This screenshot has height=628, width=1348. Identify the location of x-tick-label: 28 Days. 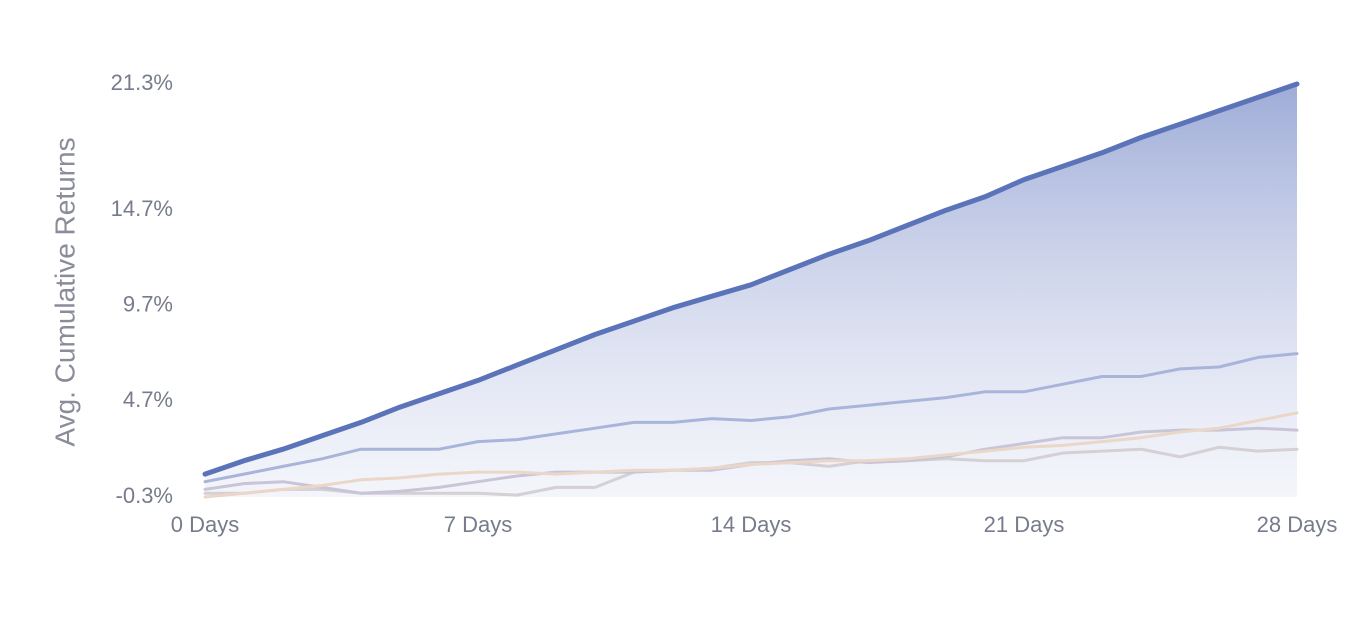
(1297, 524).